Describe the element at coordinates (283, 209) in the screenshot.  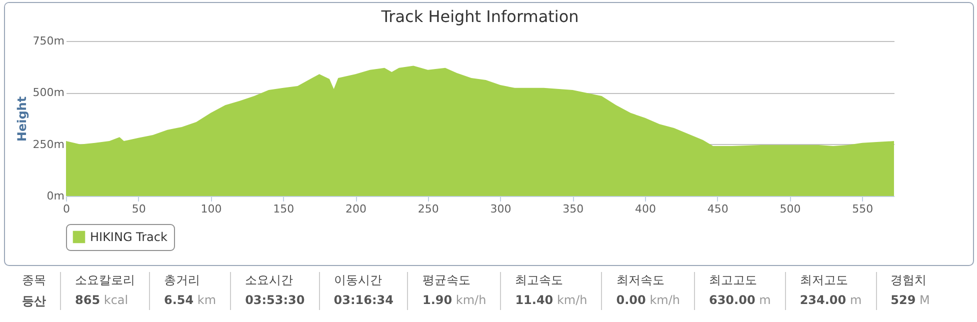
I see `x-tick-label: 150` at that location.